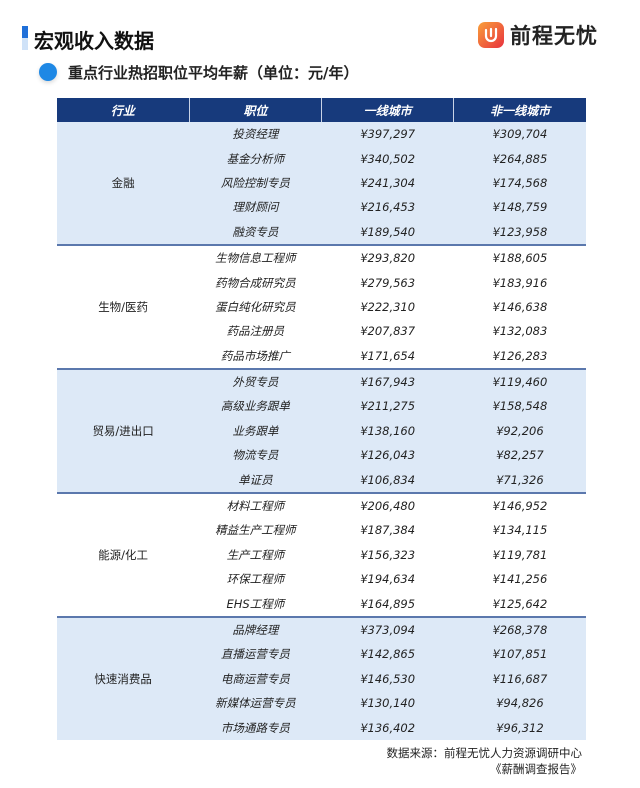 This screenshot has width=640, height=788. What do you see at coordinates (519, 703) in the screenshot?
I see `other-city-salary-cell: ¥94,826` at bounding box center [519, 703].